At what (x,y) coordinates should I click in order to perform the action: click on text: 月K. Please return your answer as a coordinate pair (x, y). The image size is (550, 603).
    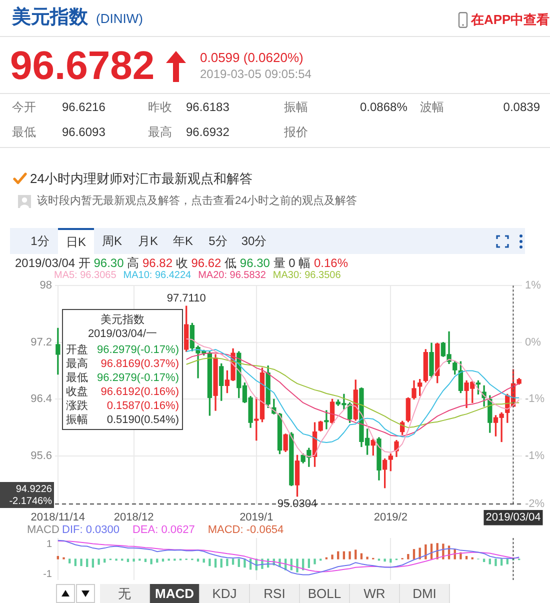
    Looking at the image, I should click on (147, 241).